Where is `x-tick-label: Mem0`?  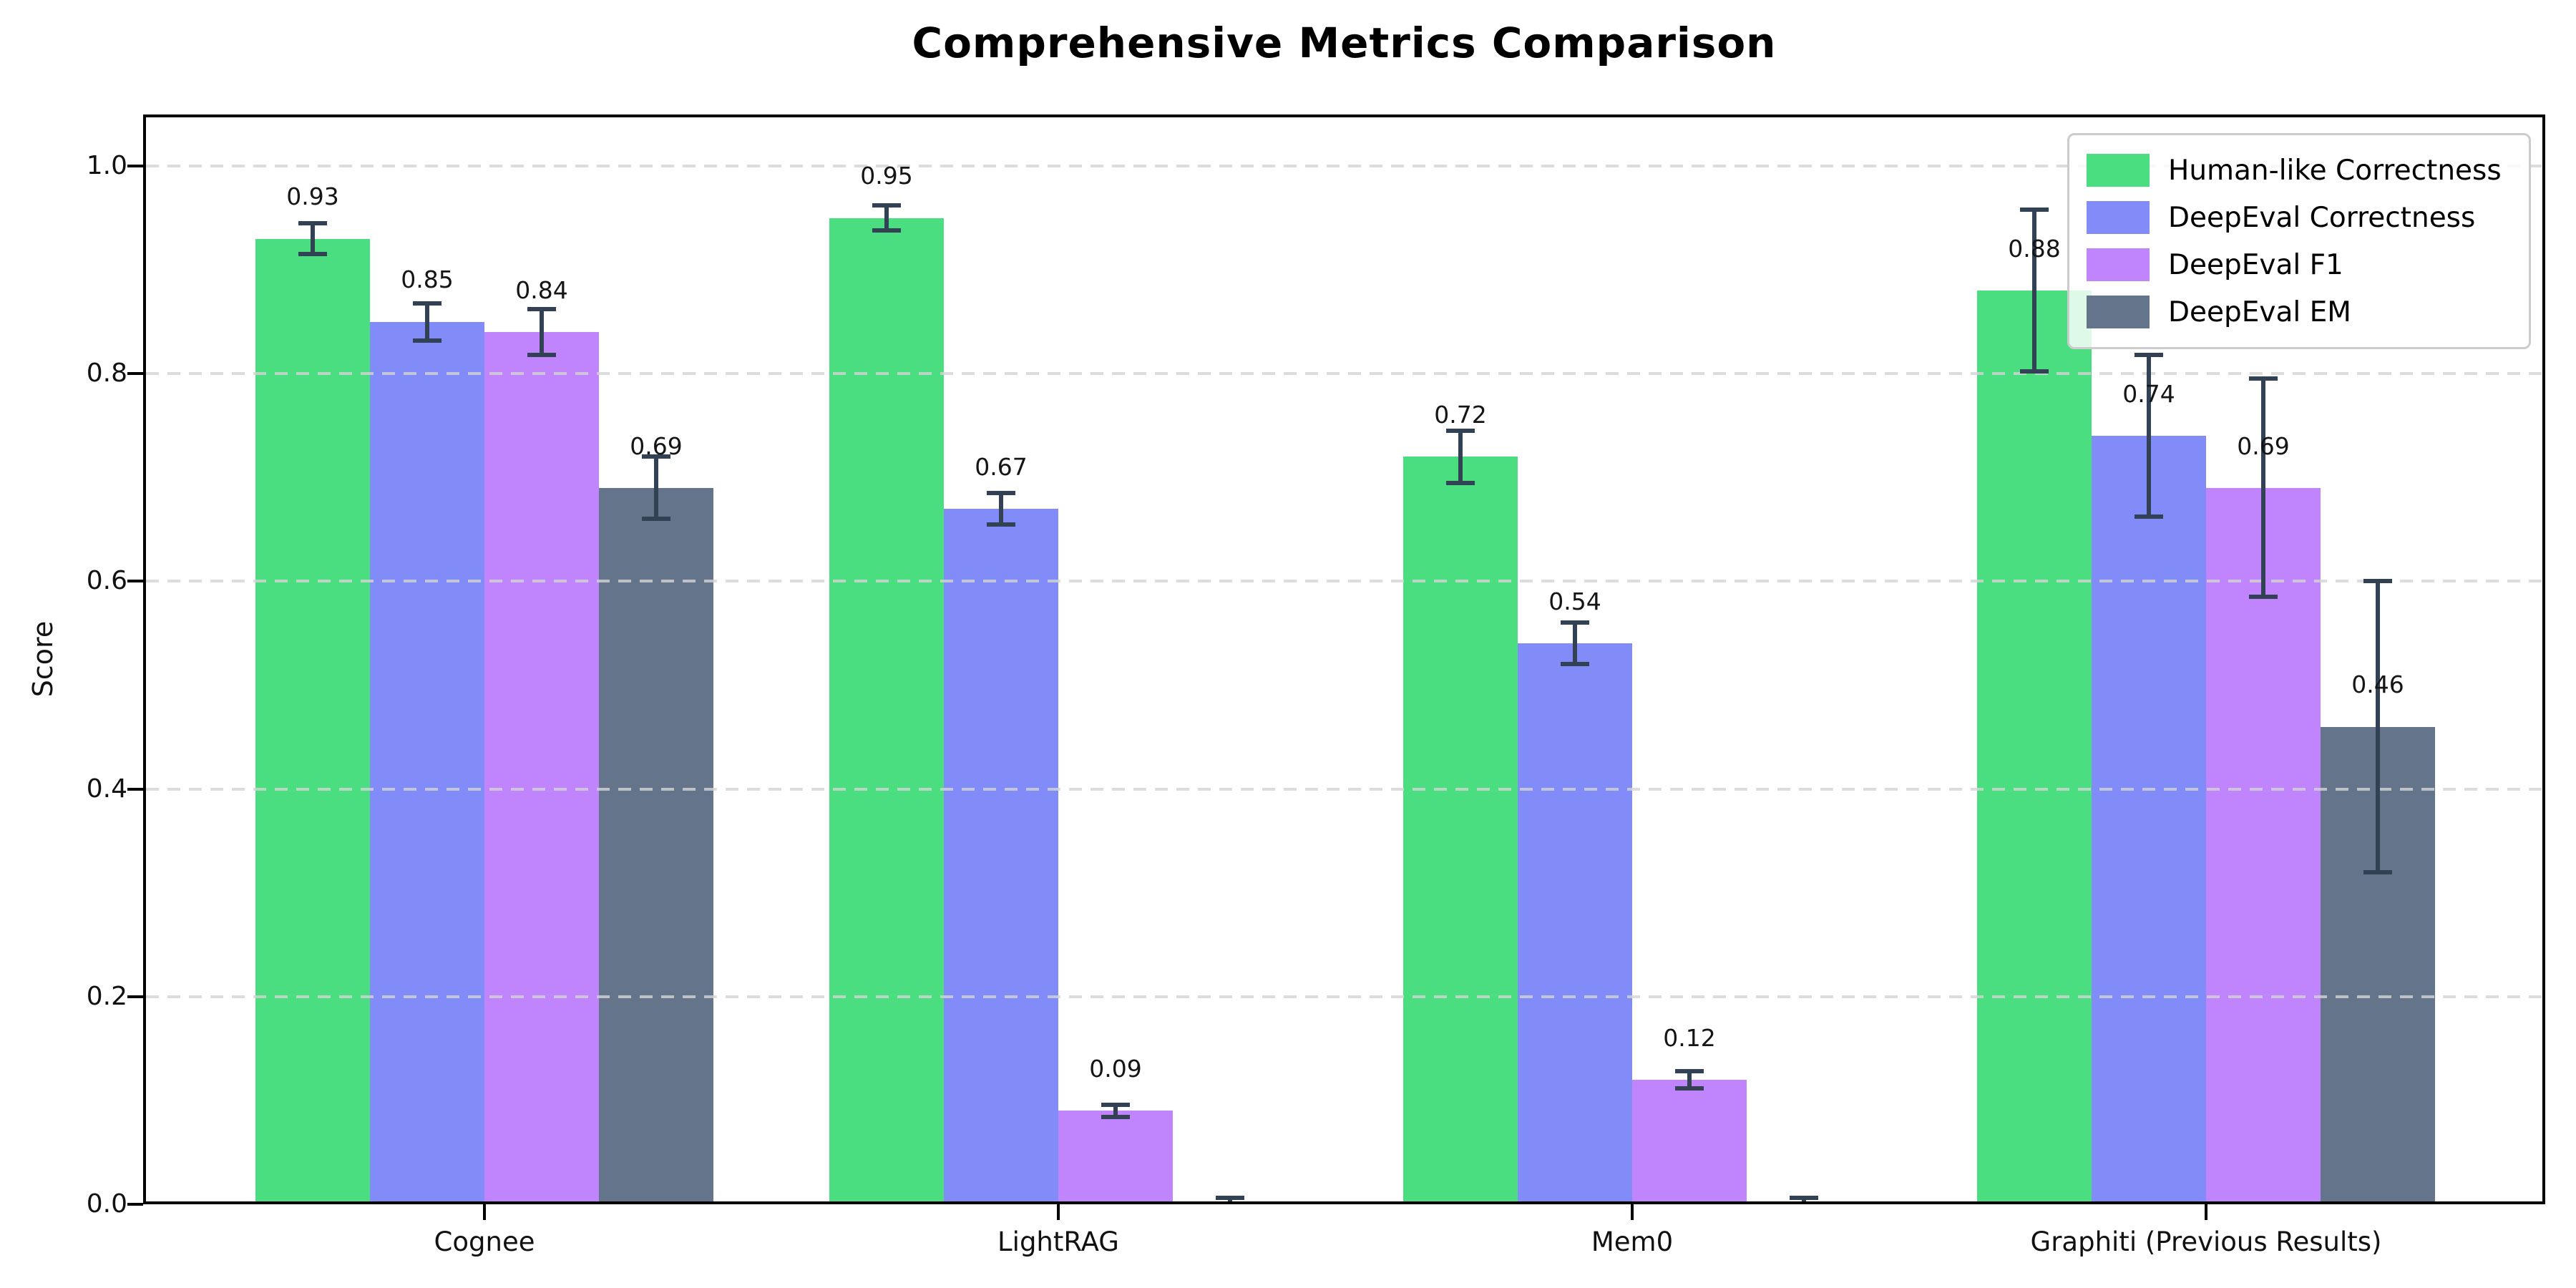
x-tick-label: Mem0 is located at coordinates (1632, 1241).